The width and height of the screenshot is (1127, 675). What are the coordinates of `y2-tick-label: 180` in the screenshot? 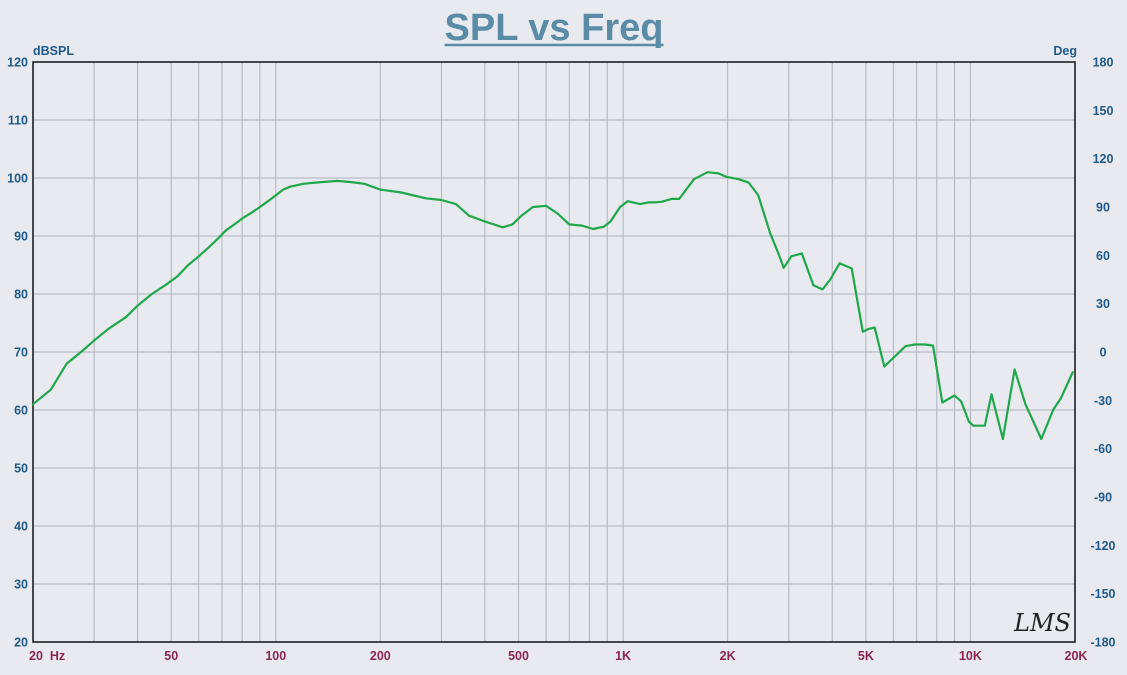 It's located at (1103, 63).